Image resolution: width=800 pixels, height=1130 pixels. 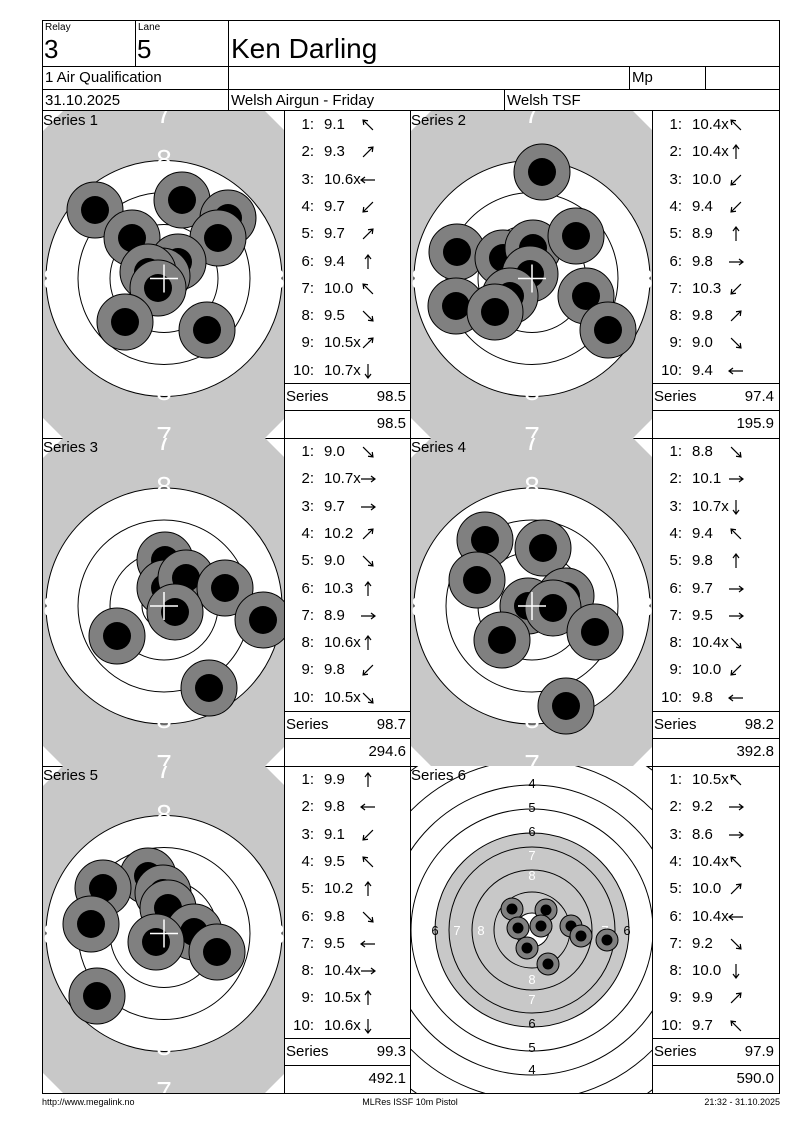 What do you see at coordinates (342, 998) in the screenshot?
I see `shot-value: 10.5x` at bounding box center [342, 998].